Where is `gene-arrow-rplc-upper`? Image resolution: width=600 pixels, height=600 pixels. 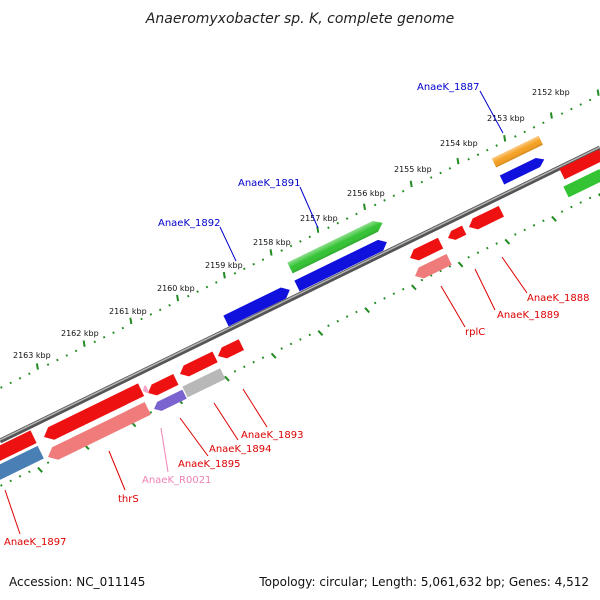 gene-arrow-rplc-upper is located at coordinates (425, 250).